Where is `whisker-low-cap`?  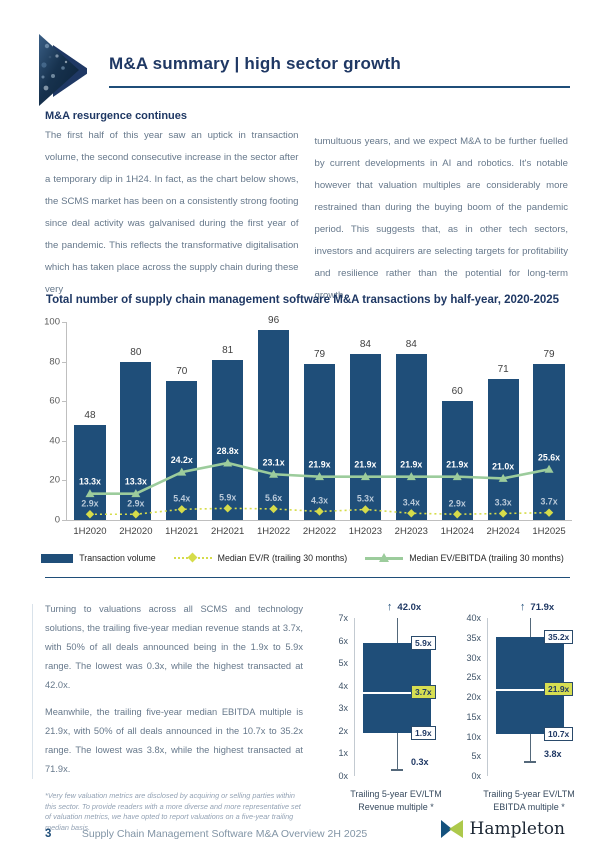
whisker-low-cap is located at coordinates (397, 770).